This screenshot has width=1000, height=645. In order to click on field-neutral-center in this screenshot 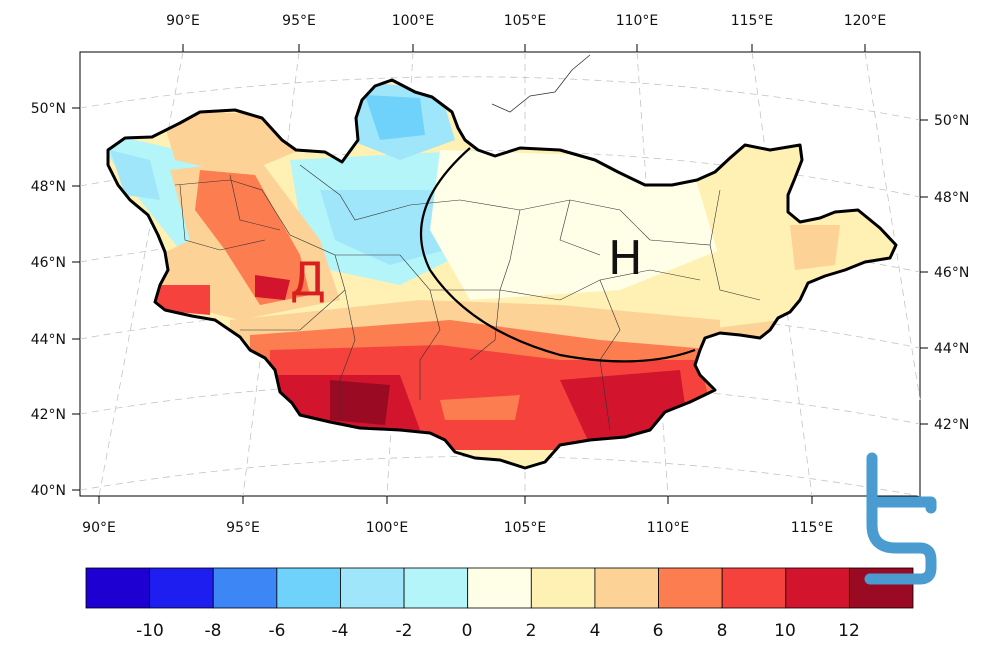, I will do `click(575, 225)`.